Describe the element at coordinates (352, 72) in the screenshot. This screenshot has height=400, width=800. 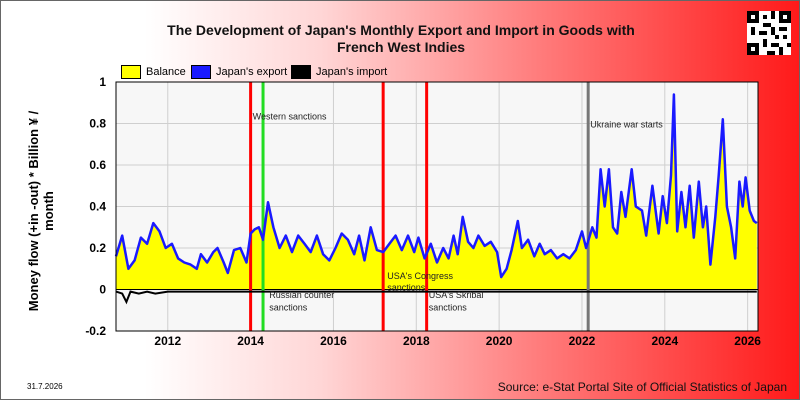
I see `legend-label-import: Japan's import` at that location.